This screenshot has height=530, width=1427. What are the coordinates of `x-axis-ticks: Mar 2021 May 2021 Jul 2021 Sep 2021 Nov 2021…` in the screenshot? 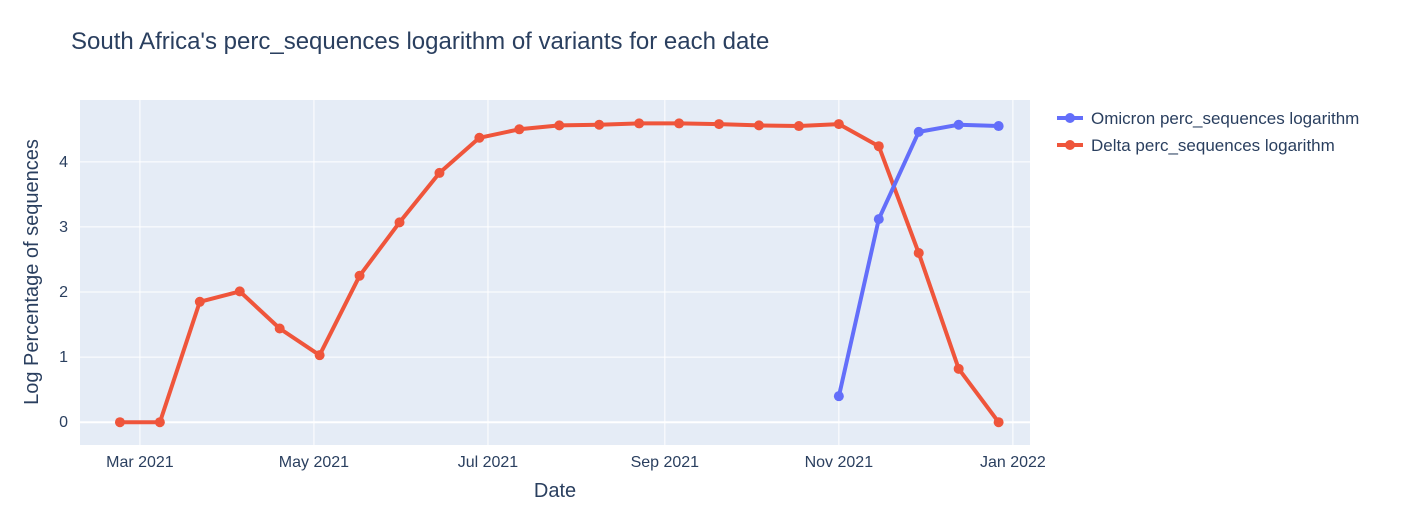 It's located at (576, 462).